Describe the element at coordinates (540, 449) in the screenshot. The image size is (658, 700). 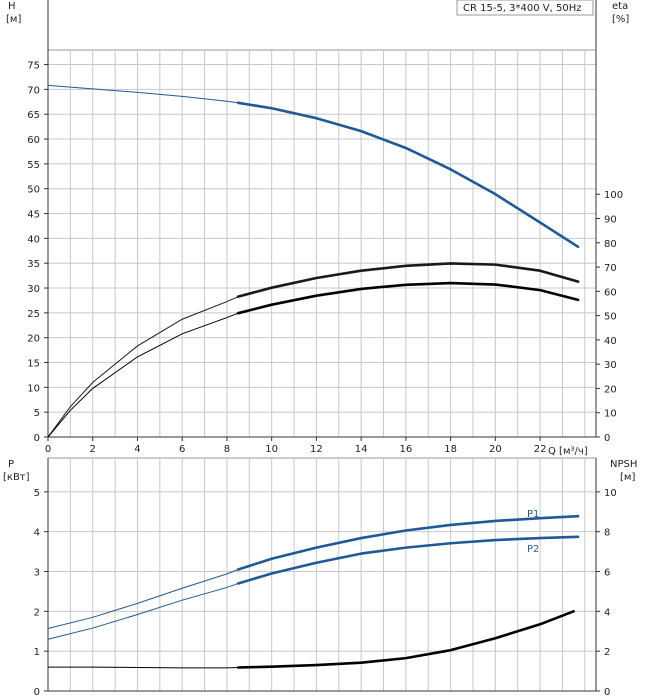
I see `x-tick-label: 22` at that location.